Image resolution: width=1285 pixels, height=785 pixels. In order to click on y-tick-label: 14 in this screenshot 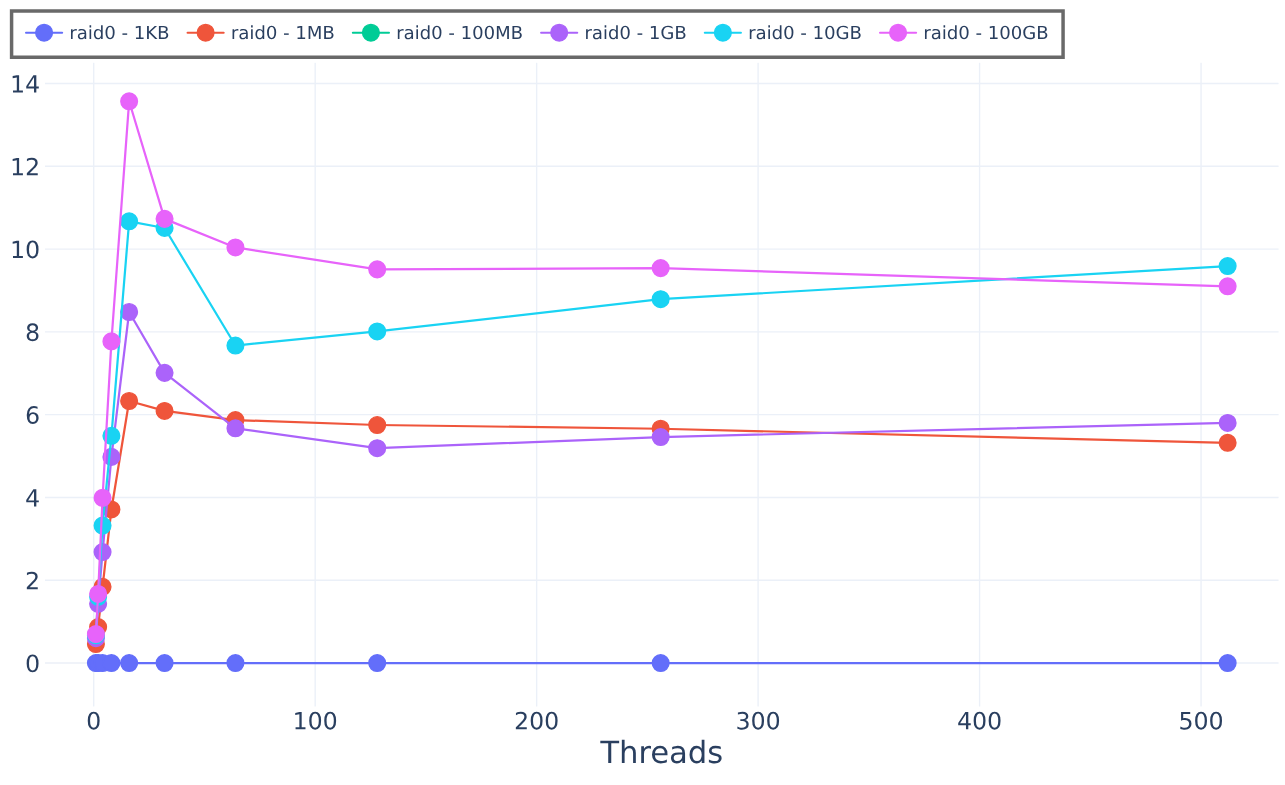, I will do `click(25, 84)`.